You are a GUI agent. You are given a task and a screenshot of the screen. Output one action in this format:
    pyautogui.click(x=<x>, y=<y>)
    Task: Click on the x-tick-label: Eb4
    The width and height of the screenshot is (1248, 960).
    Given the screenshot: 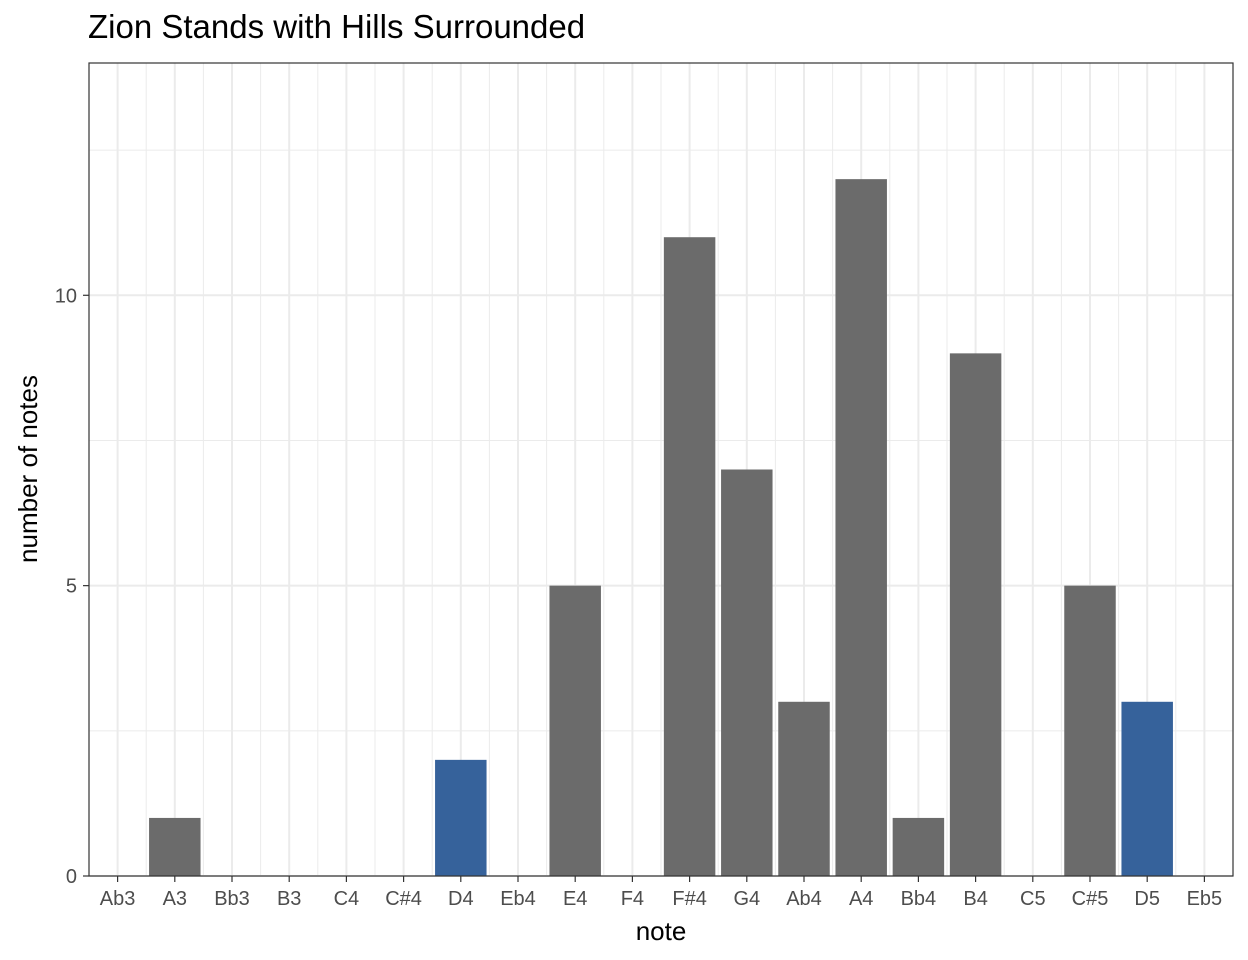 What is the action you would take?
    pyautogui.click(x=518, y=899)
    